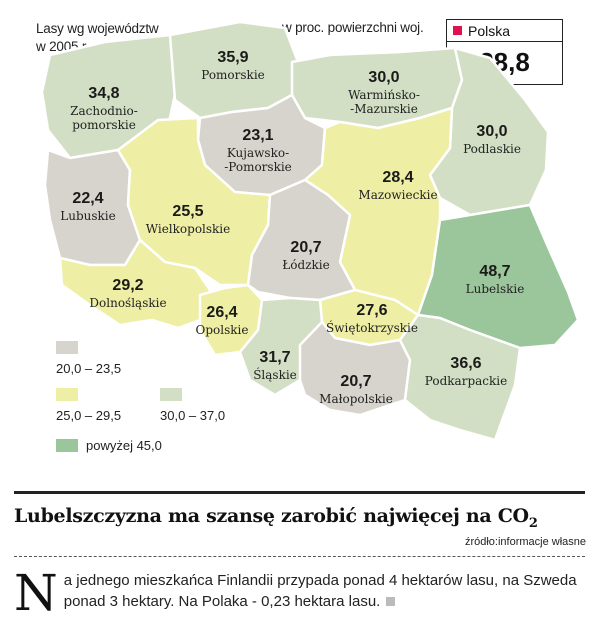 Image resolution: width=600 pixels, height=622 pixels. Describe the element at coordinates (257, 135) in the screenshot. I see `region-value-kujawsko-pomorskie: 23,1` at that location.